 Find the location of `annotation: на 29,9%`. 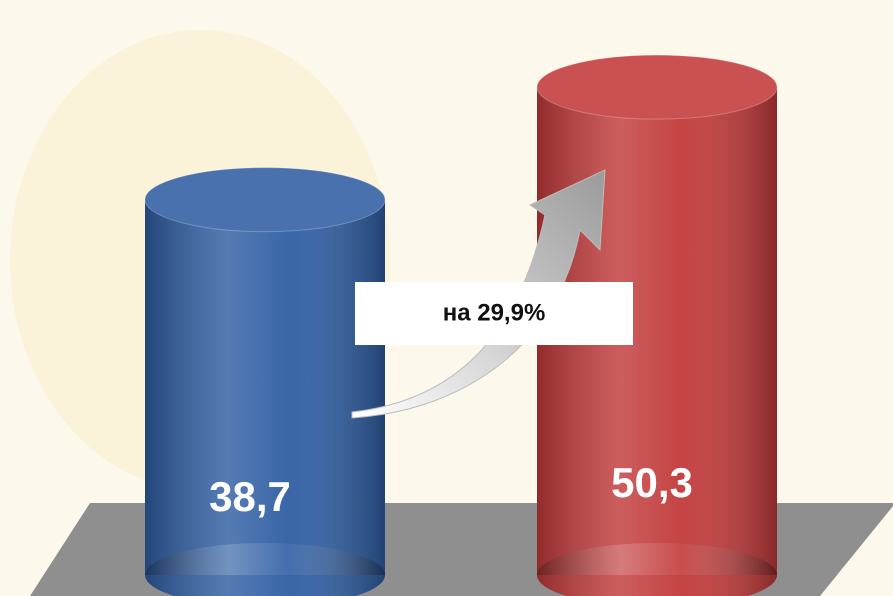

annotation: на 29,9% is located at coordinates (494, 312).